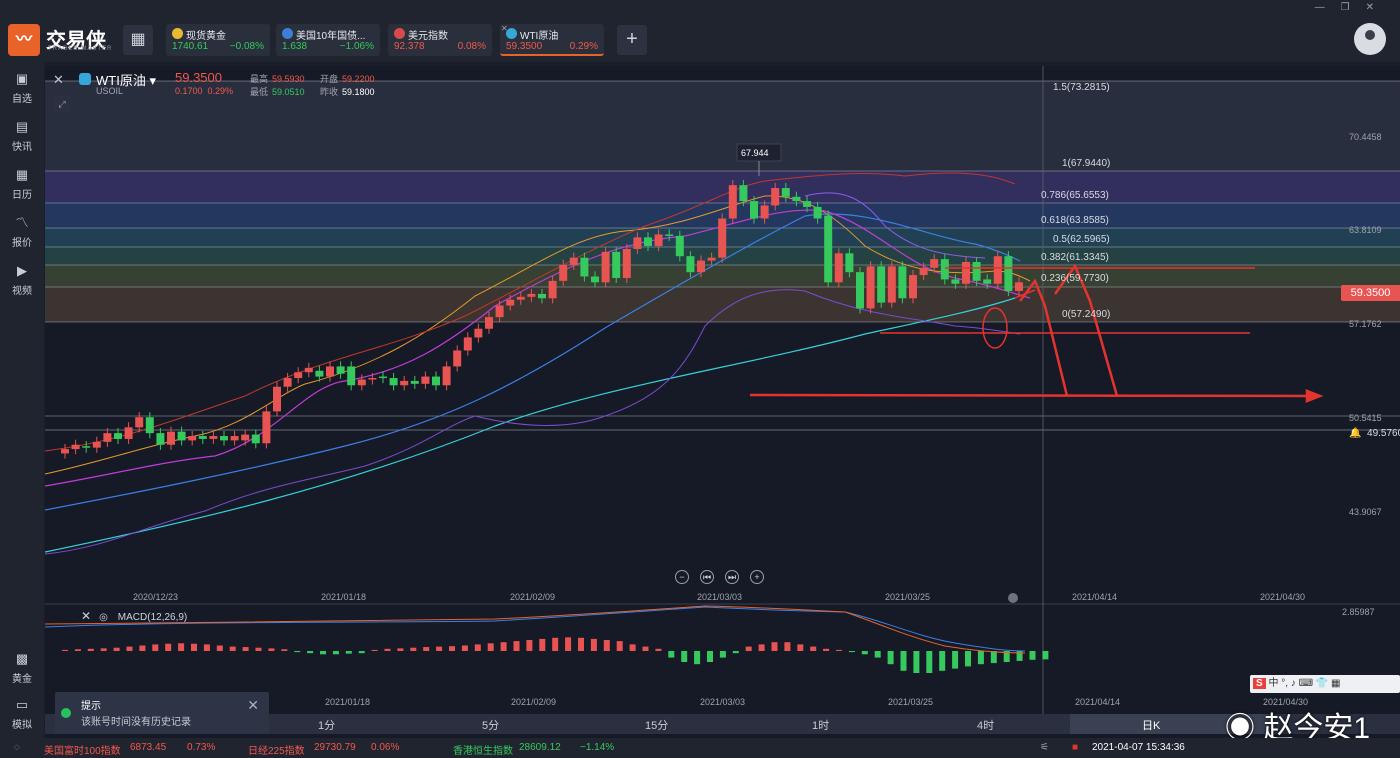 This screenshot has width=1400, height=758. Describe the element at coordinates (22, 222) in the screenshot. I see `quote-chart-icon: 〽` at that location.